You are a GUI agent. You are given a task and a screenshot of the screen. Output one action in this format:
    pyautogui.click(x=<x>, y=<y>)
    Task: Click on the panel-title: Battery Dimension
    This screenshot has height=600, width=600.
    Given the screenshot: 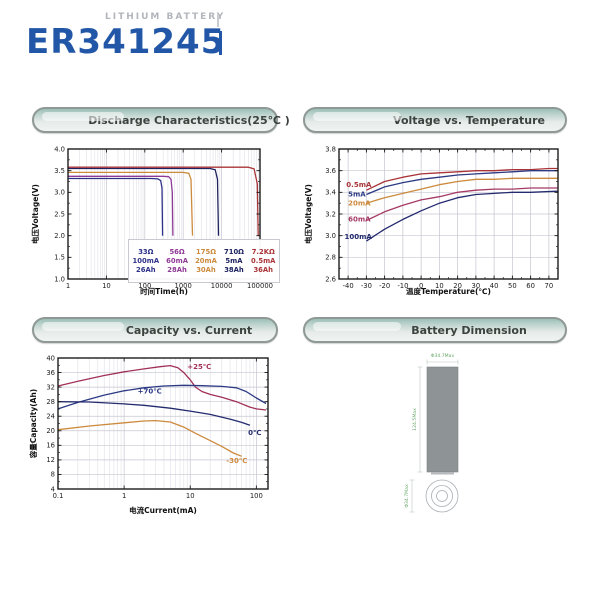 What is the action you would take?
    pyautogui.click(x=469, y=330)
    